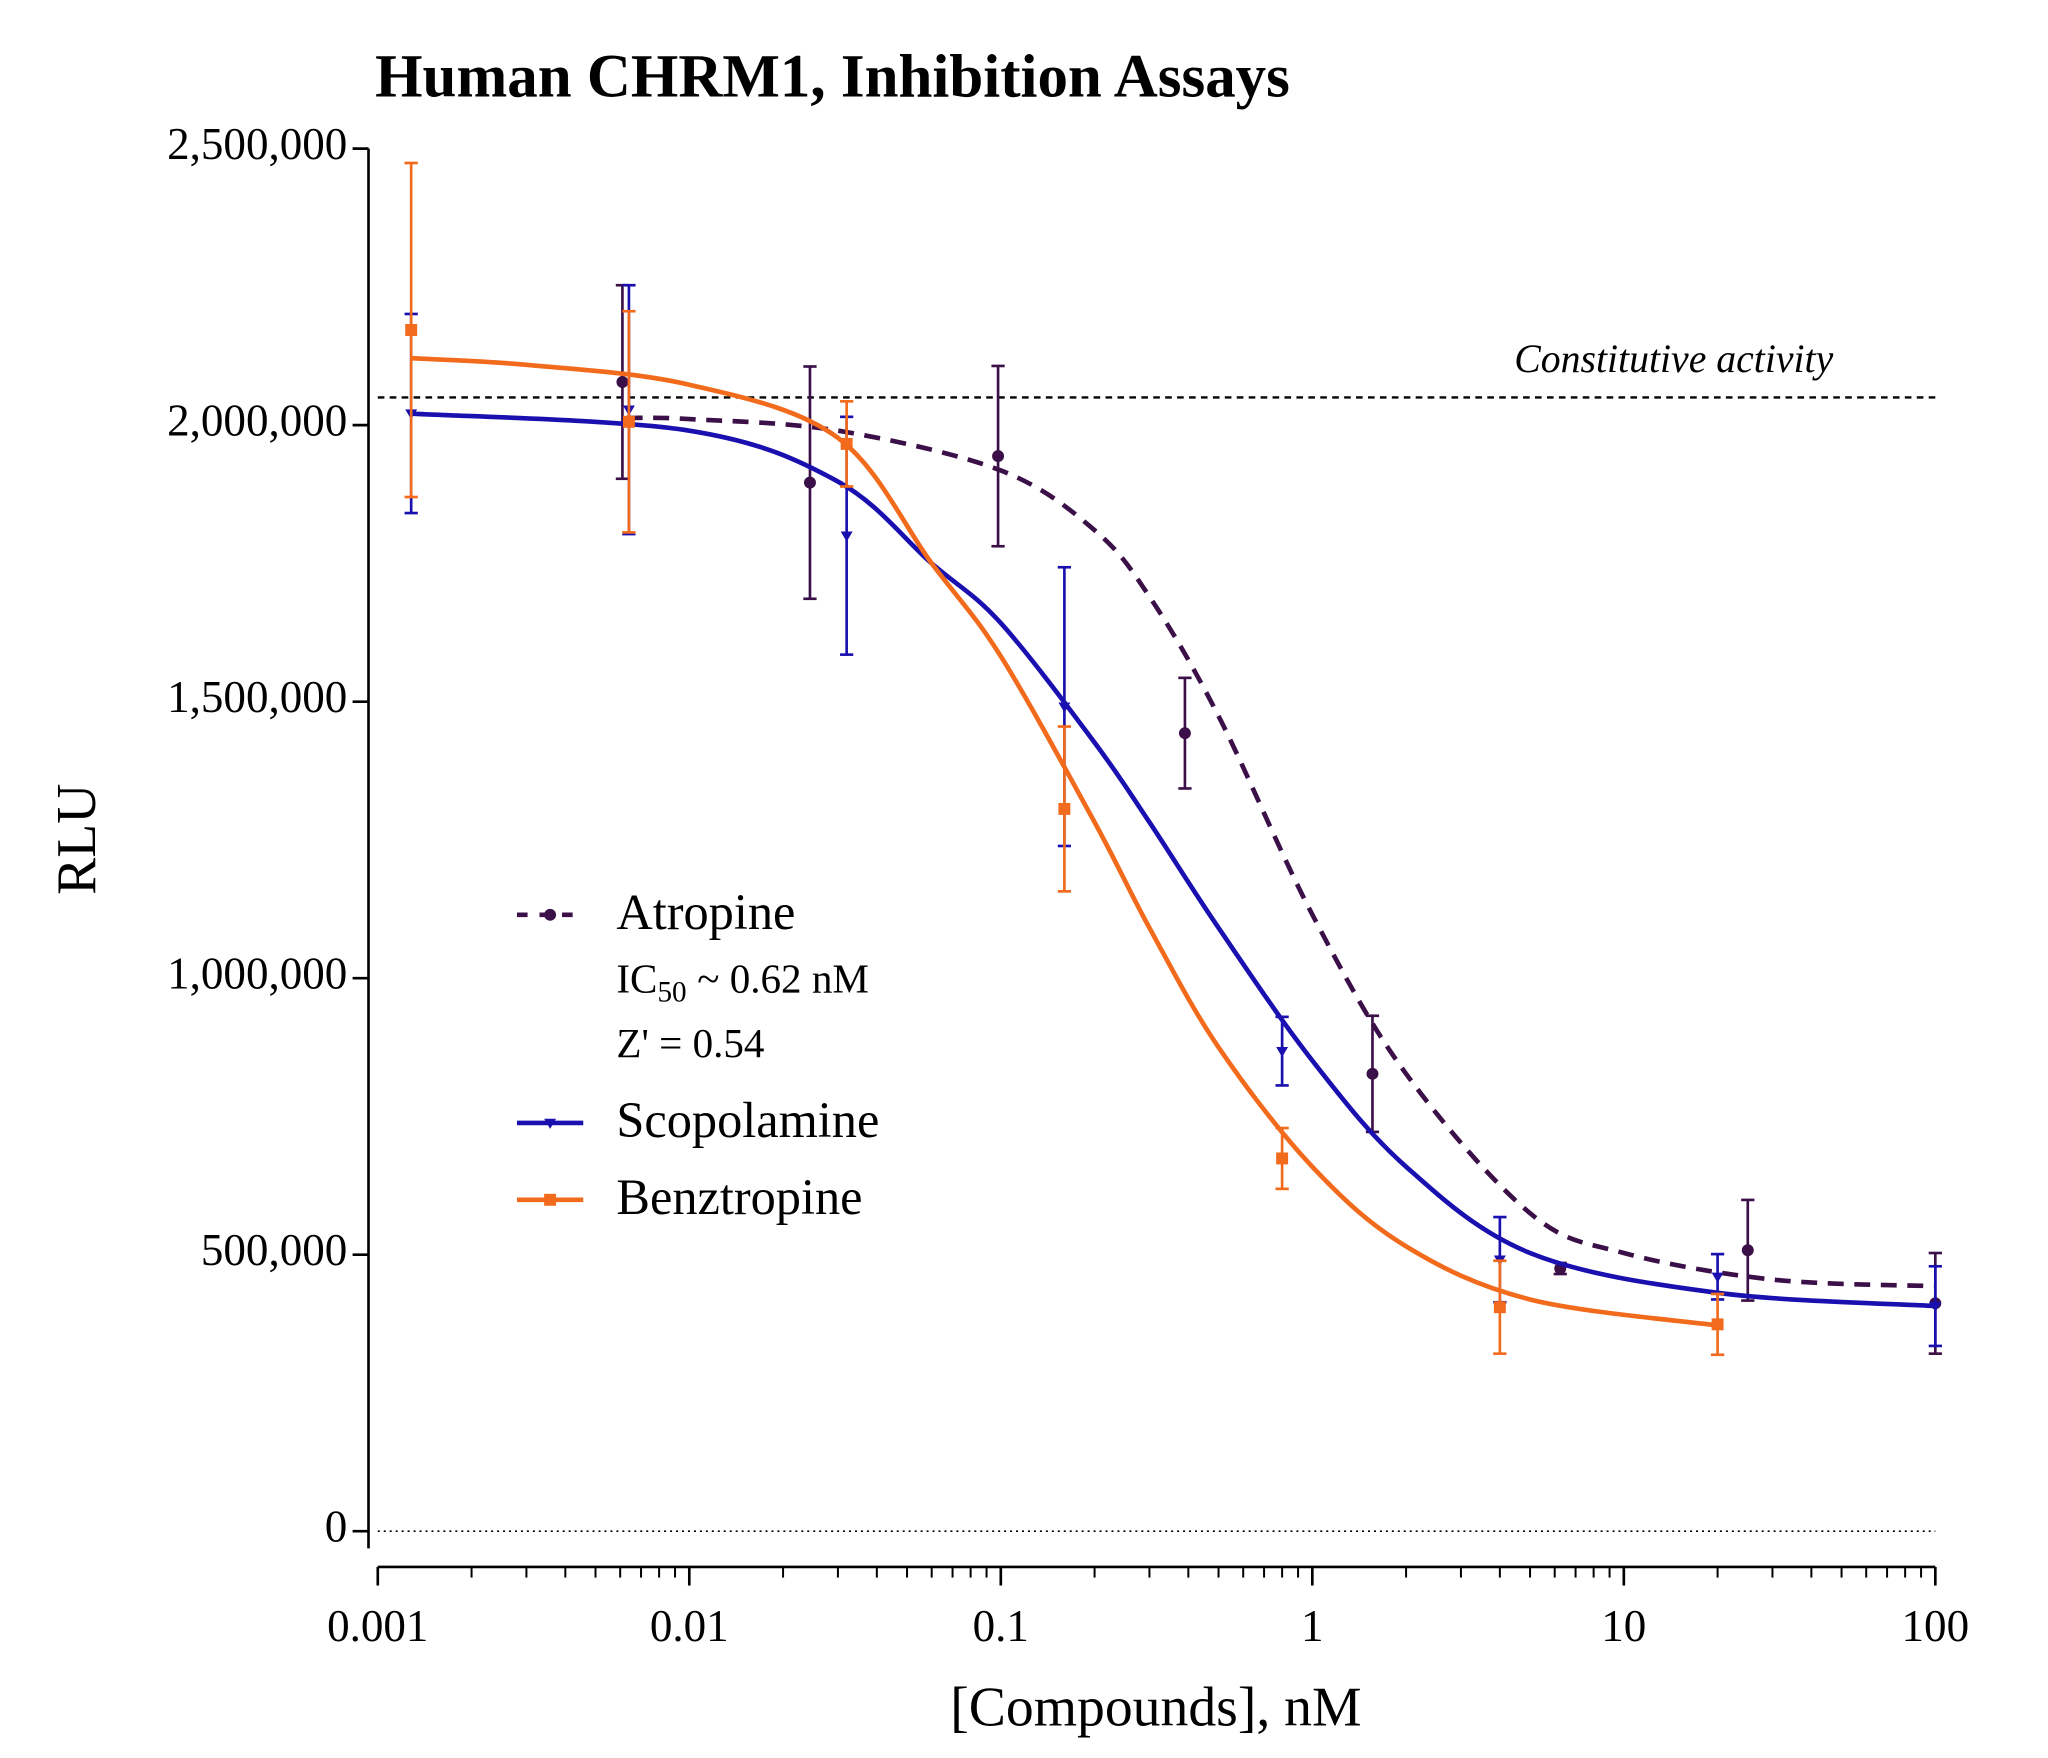  Describe the element at coordinates (1673, 359) in the screenshot. I see `reference-label: Constitutive activity` at that location.